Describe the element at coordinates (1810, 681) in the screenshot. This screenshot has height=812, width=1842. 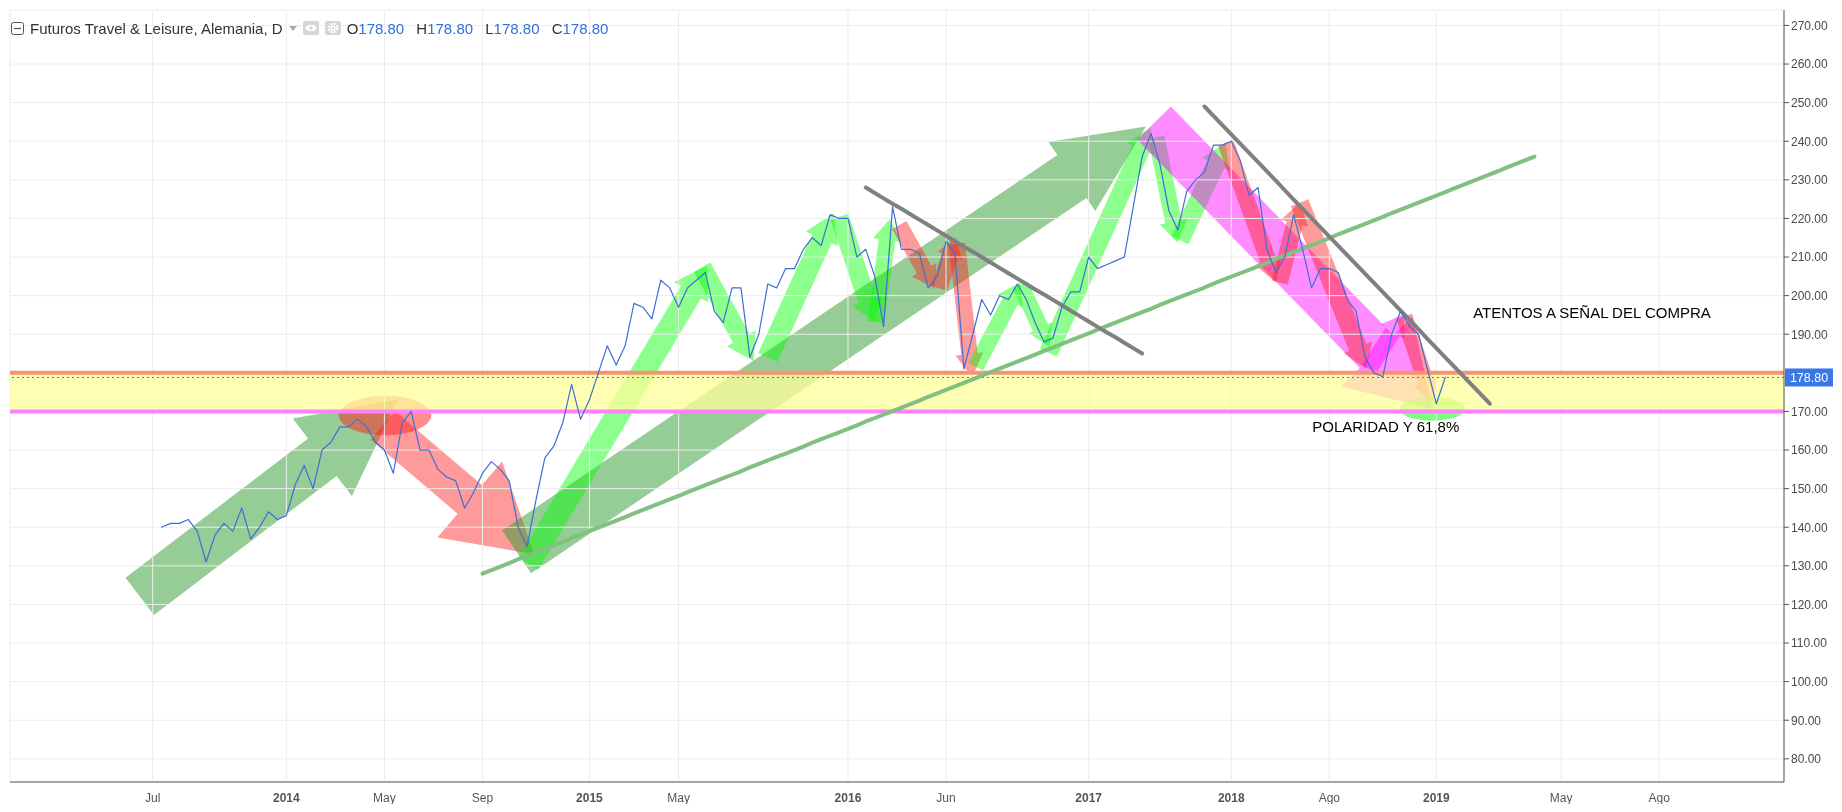
I see `y-tick-label: 100.00` at that location.